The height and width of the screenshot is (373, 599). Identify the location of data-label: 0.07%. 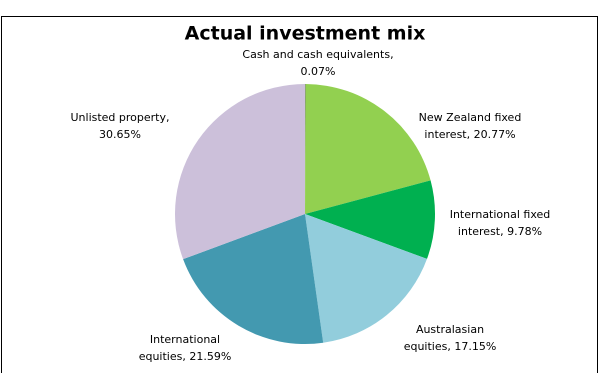
(318, 71).